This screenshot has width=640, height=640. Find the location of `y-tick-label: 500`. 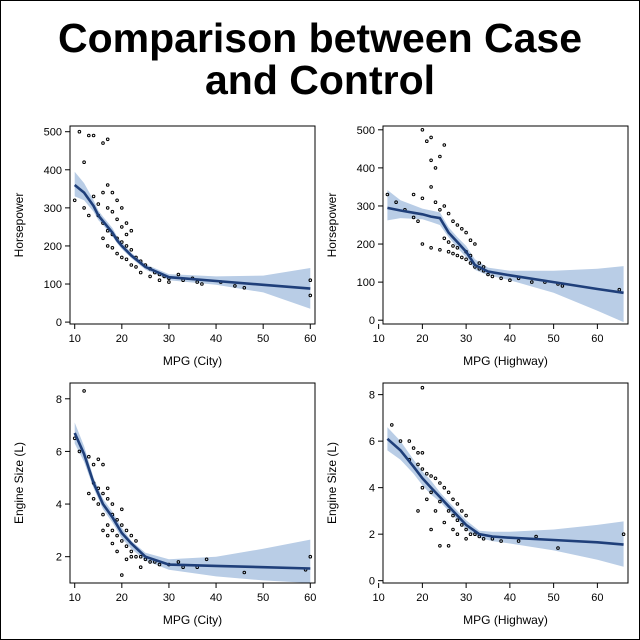

y-tick-label: 500 is located at coordinates (53, 133).